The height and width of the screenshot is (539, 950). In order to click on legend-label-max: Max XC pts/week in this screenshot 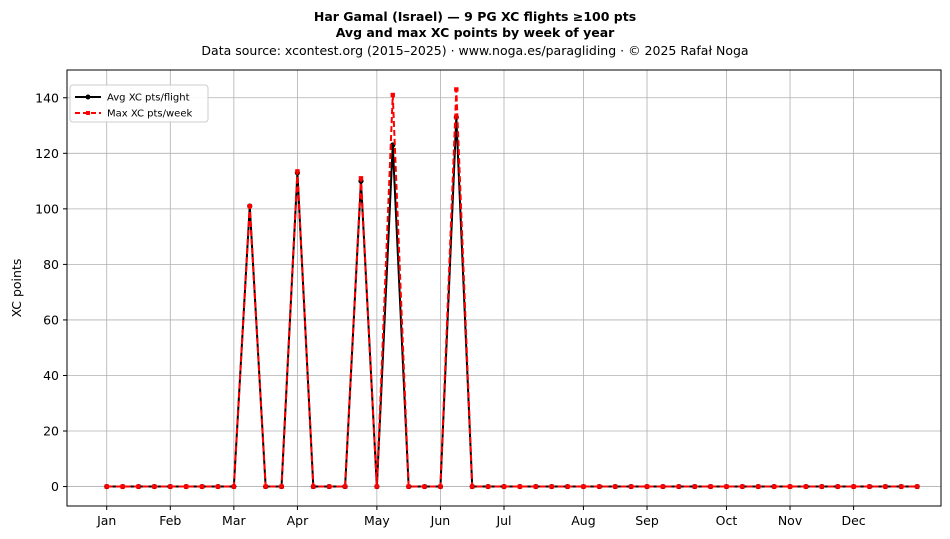, I will do `click(149, 114)`.